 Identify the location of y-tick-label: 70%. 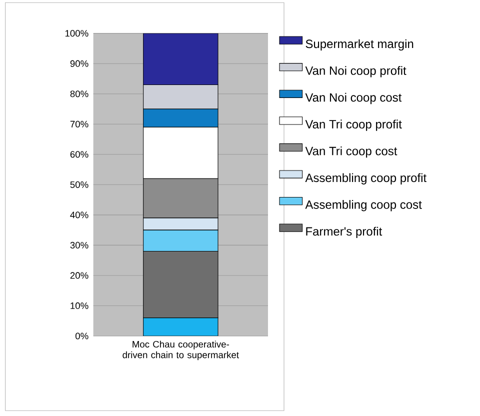
(79, 124).